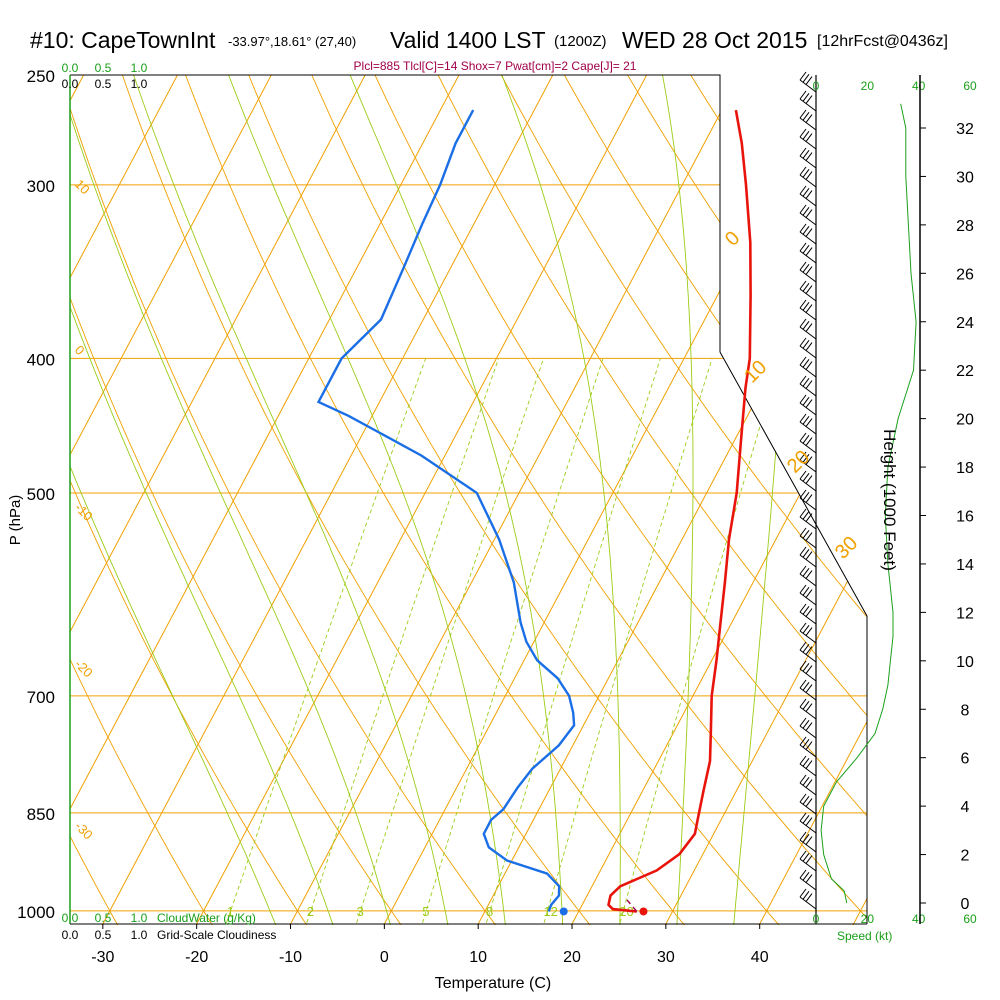 Image resolution: width=1000 pixels, height=1000 pixels. Describe the element at coordinates (580, 41) in the screenshot. I see `utc-time: (1200Z)` at that location.